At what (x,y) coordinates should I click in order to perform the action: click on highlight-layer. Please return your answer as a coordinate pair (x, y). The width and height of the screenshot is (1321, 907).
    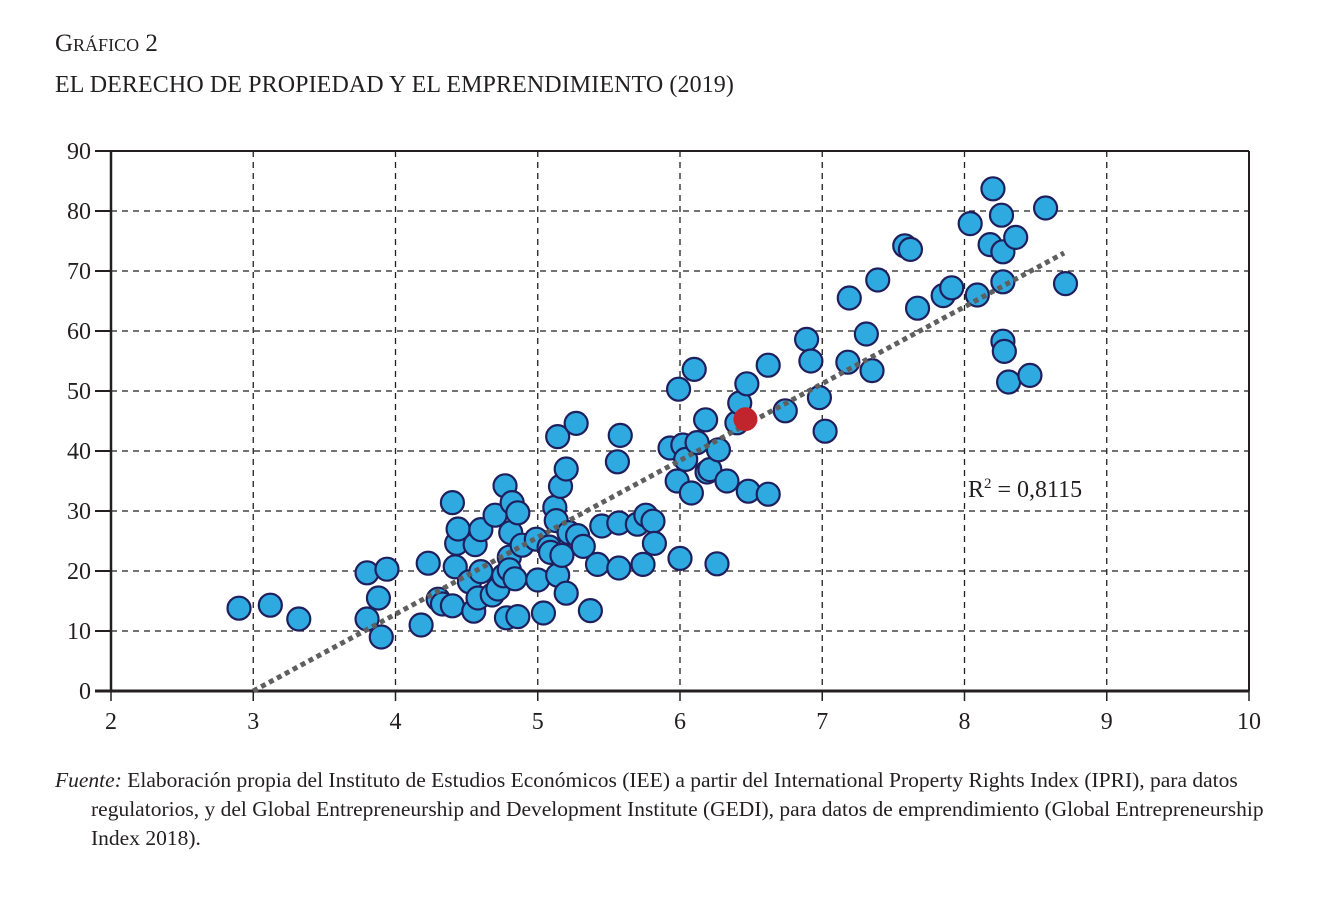
    Looking at the image, I should click on (745, 419).